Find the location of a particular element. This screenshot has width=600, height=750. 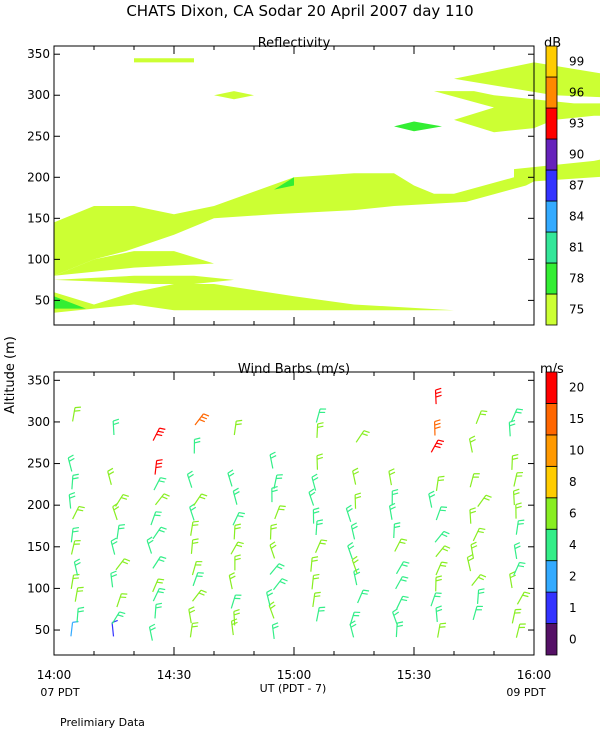

y-tick-label: 100 is located at coordinates (38, 259).